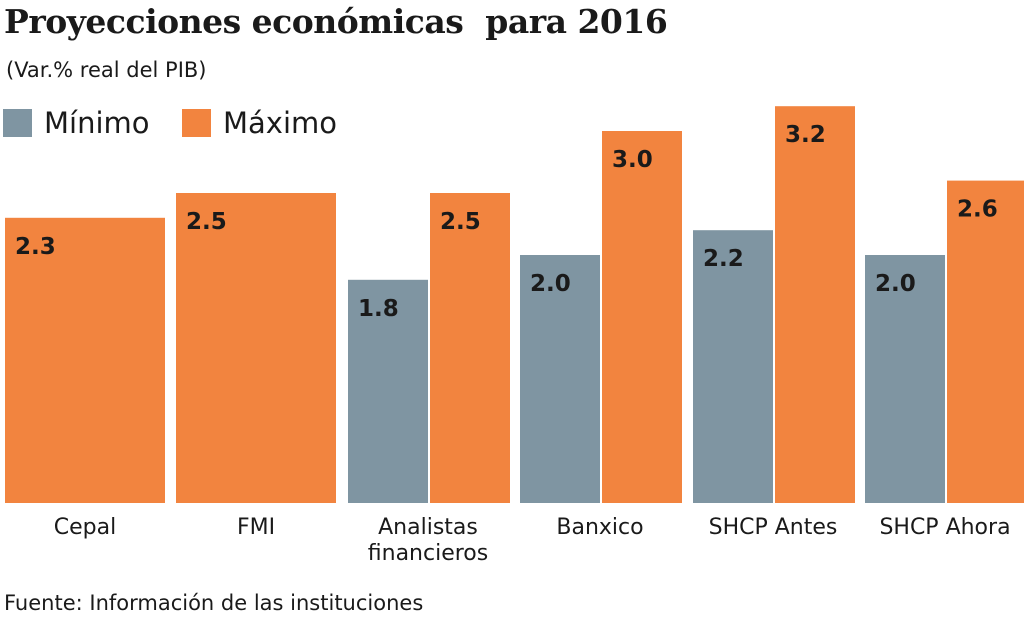 The height and width of the screenshot is (620, 1024). What do you see at coordinates (214, 603) in the screenshot?
I see `source-note: Fuente: Información de las instituciones` at bounding box center [214, 603].